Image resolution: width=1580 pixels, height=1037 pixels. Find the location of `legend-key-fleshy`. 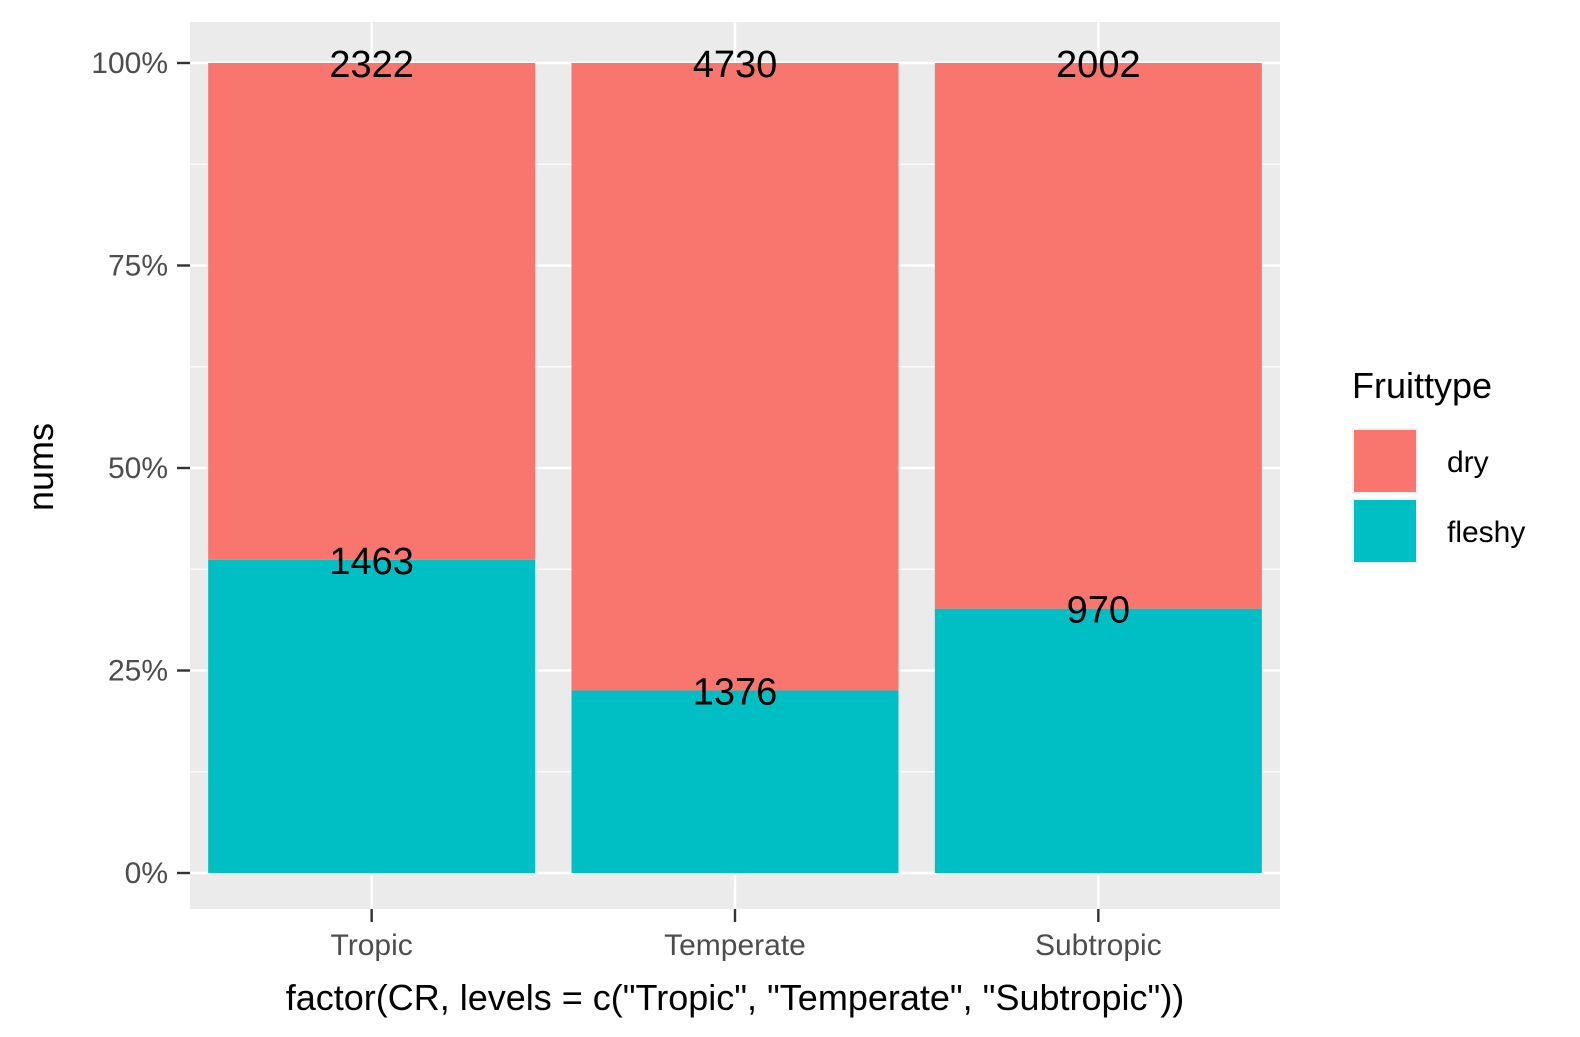

legend-key-fleshy is located at coordinates (1385, 531).